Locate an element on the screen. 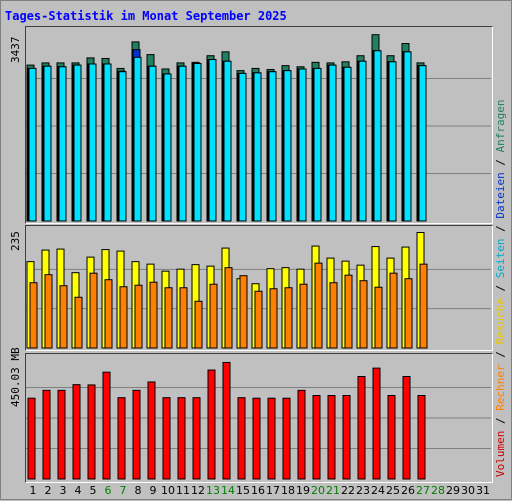 Image resolution: width=512 pixels, height=501 pixels. x-tick-label-22: 22 is located at coordinates (348, 490).